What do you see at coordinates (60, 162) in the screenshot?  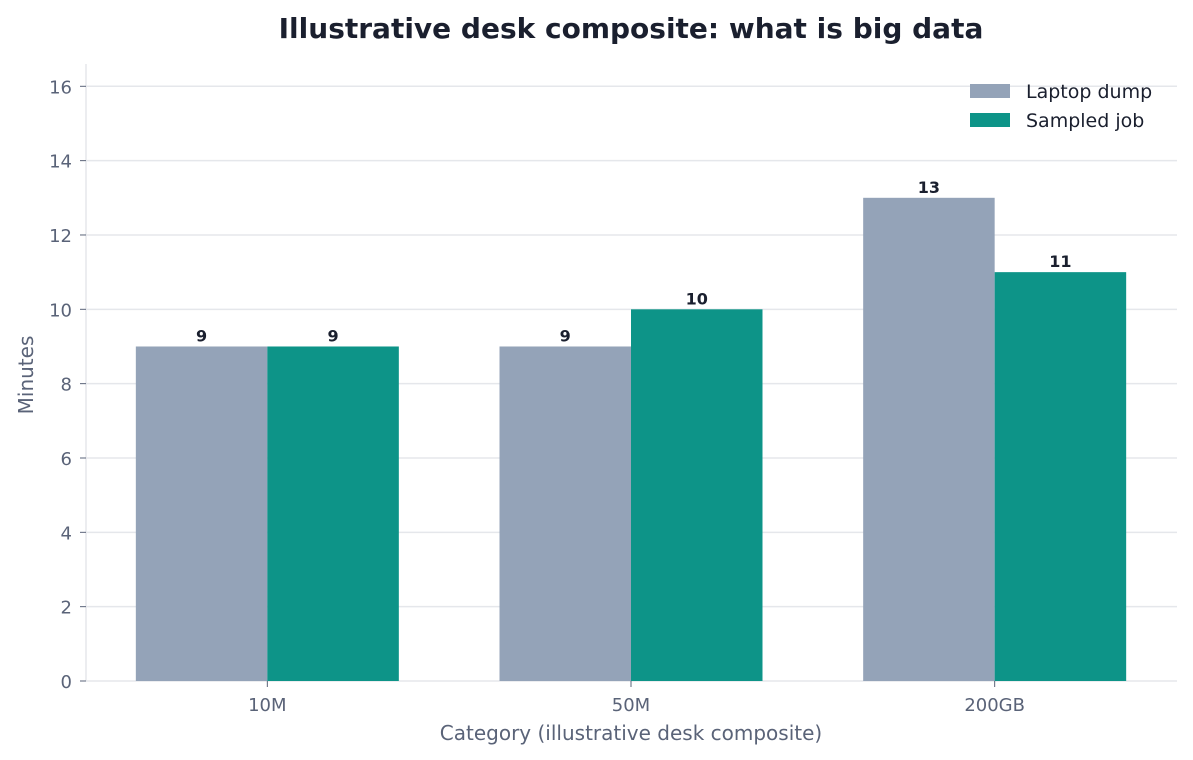 I see `y-tick-label: 14` at bounding box center [60, 162].